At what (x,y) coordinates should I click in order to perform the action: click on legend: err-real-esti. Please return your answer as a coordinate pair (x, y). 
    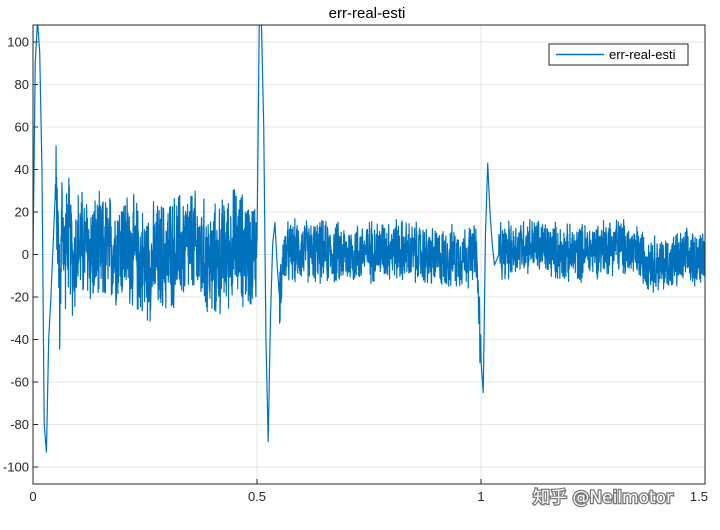
    Looking at the image, I should click on (618, 54).